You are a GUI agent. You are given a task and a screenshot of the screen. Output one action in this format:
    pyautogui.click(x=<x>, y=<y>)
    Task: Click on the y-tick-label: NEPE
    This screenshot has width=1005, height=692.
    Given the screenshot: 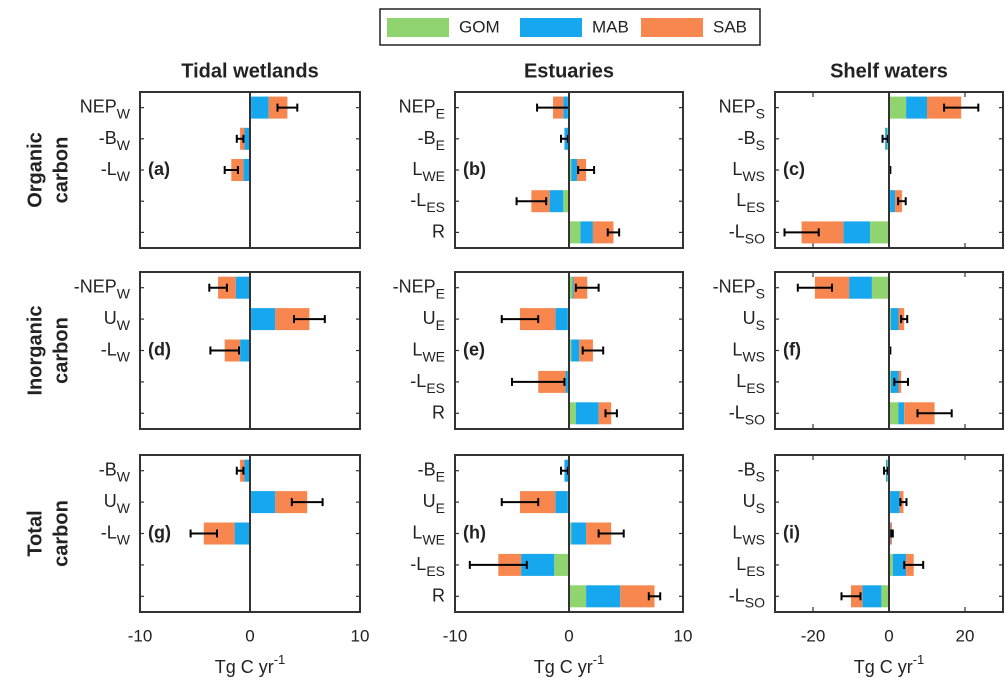 What is the action you would take?
    pyautogui.click(x=422, y=108)
    